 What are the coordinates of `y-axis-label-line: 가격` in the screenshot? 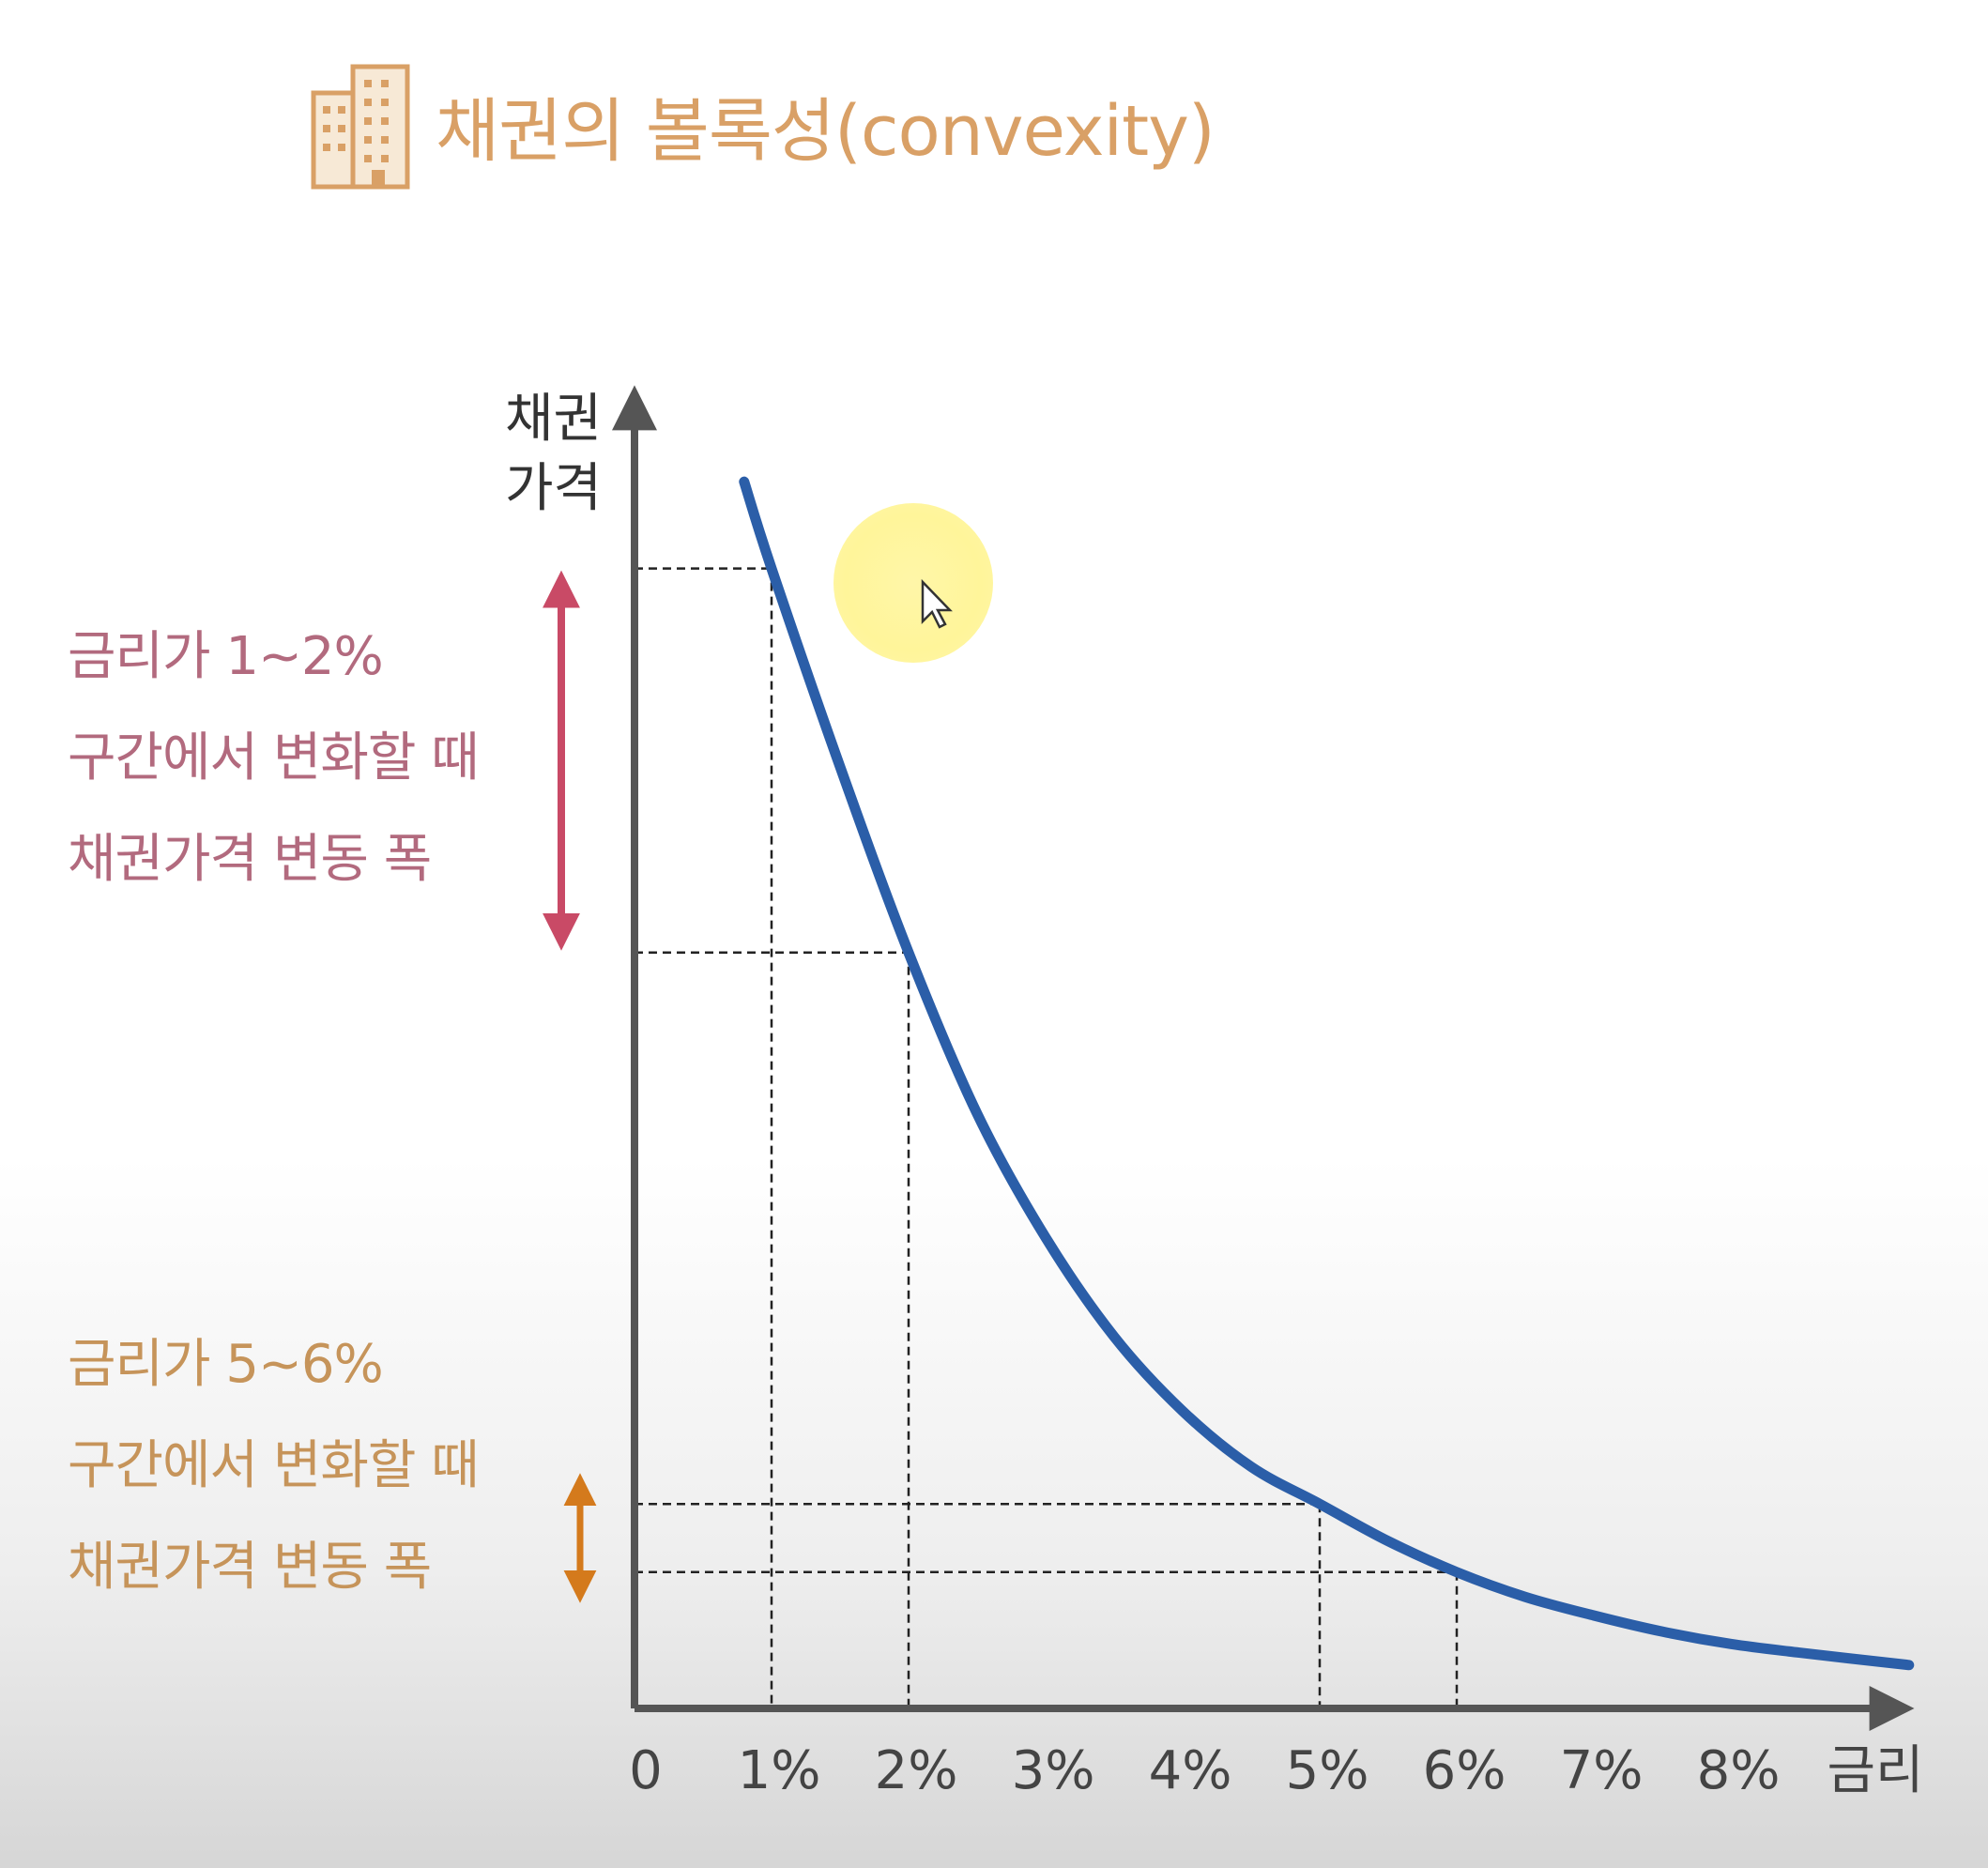 It's located at (554, 488).